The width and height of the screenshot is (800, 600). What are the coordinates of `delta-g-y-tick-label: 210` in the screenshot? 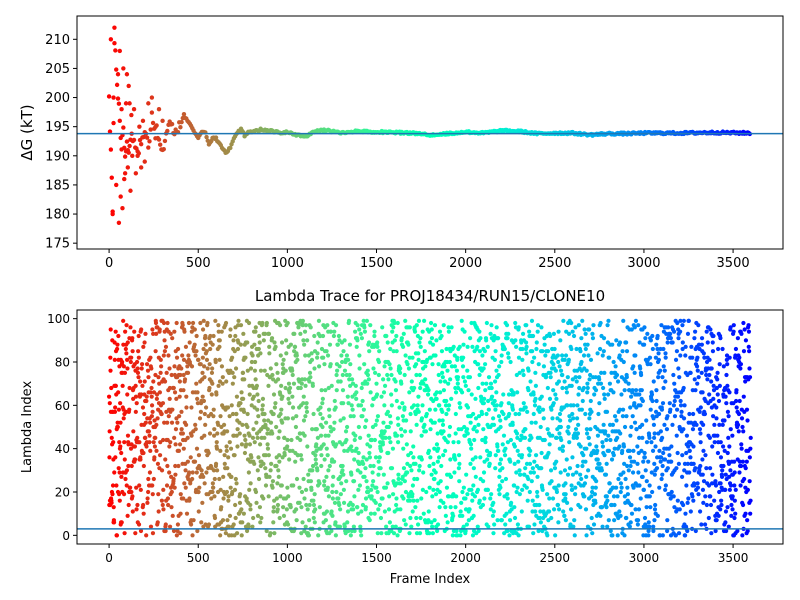 It's located at (57, 40).